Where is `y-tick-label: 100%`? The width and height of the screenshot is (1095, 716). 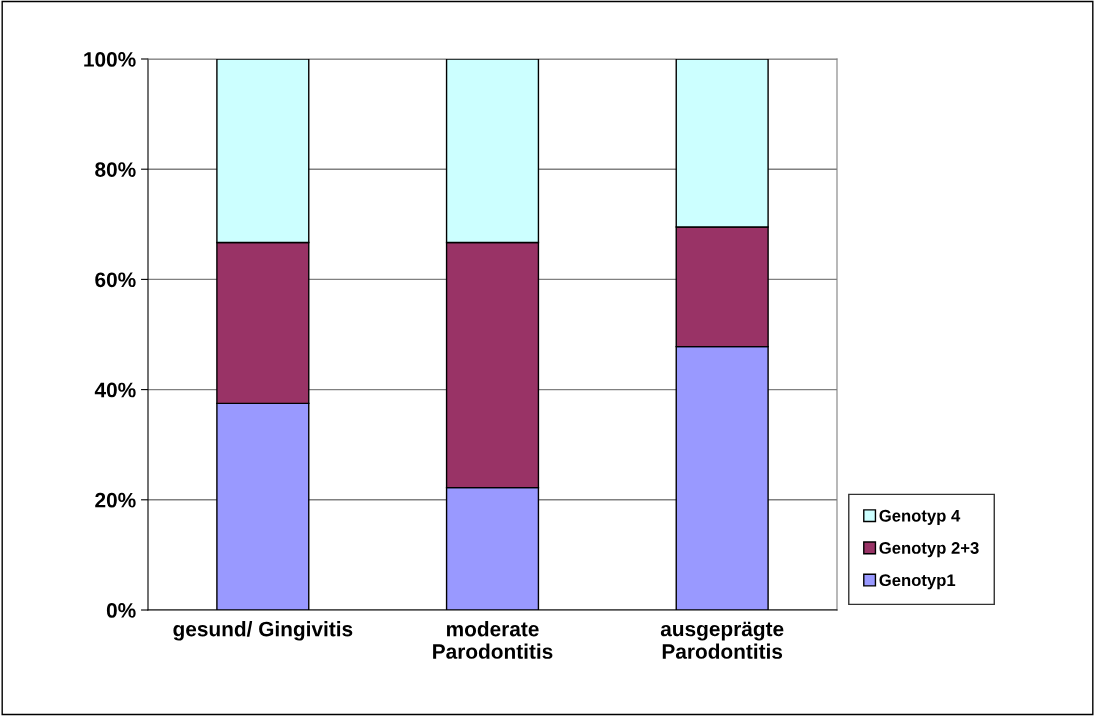
y-tick-label: 100% is located at coordinates (110, 59).